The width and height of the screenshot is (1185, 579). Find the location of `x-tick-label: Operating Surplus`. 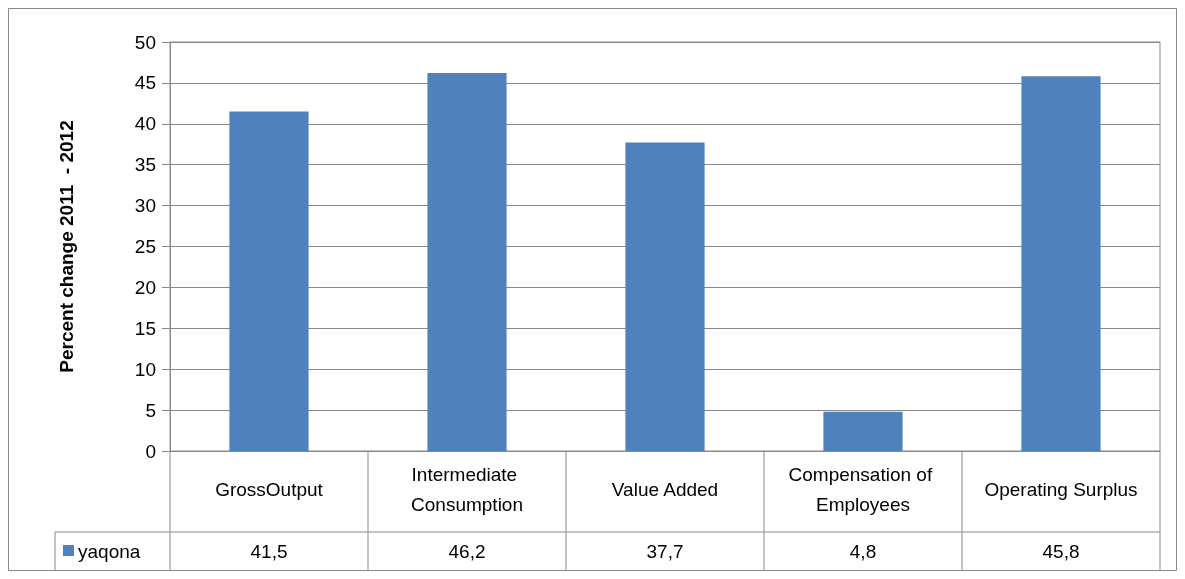

x-tick-label: Operating Surplus is located at coordinates (1061, 489).